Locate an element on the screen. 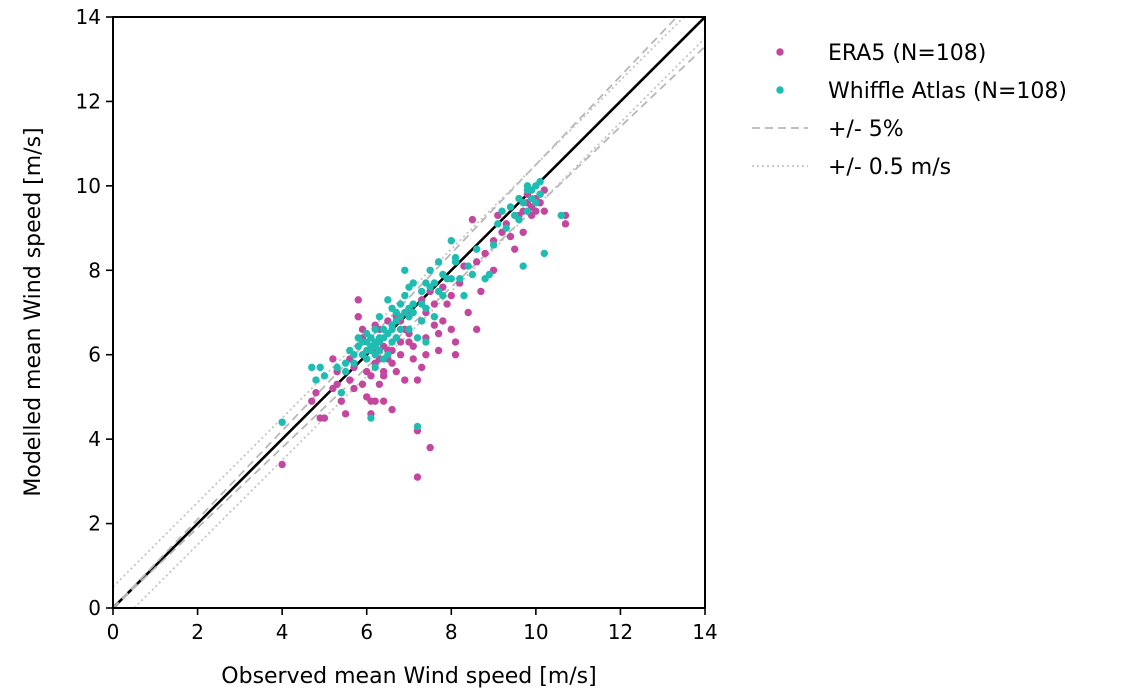  legend-label: ERA5 (N=108) is located at coordinates (907, 53).